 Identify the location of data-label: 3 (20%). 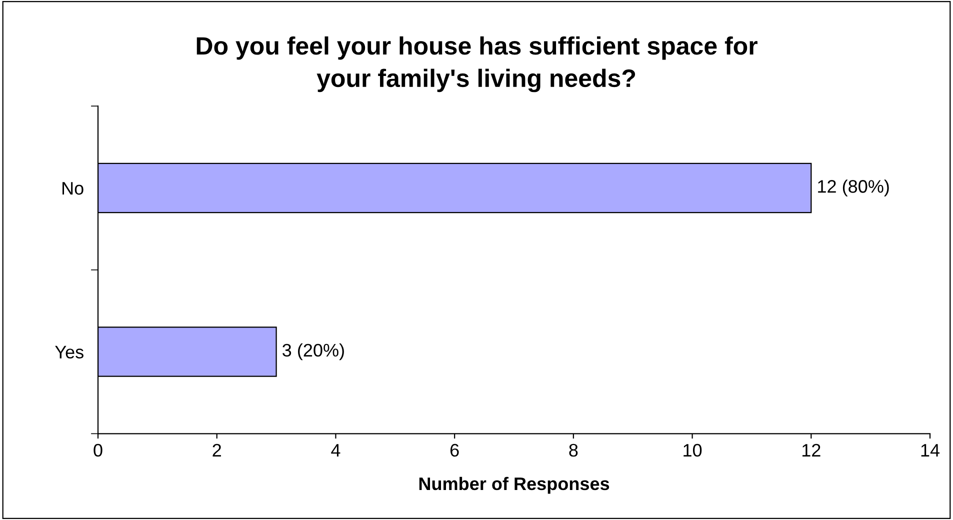
(313, 351).